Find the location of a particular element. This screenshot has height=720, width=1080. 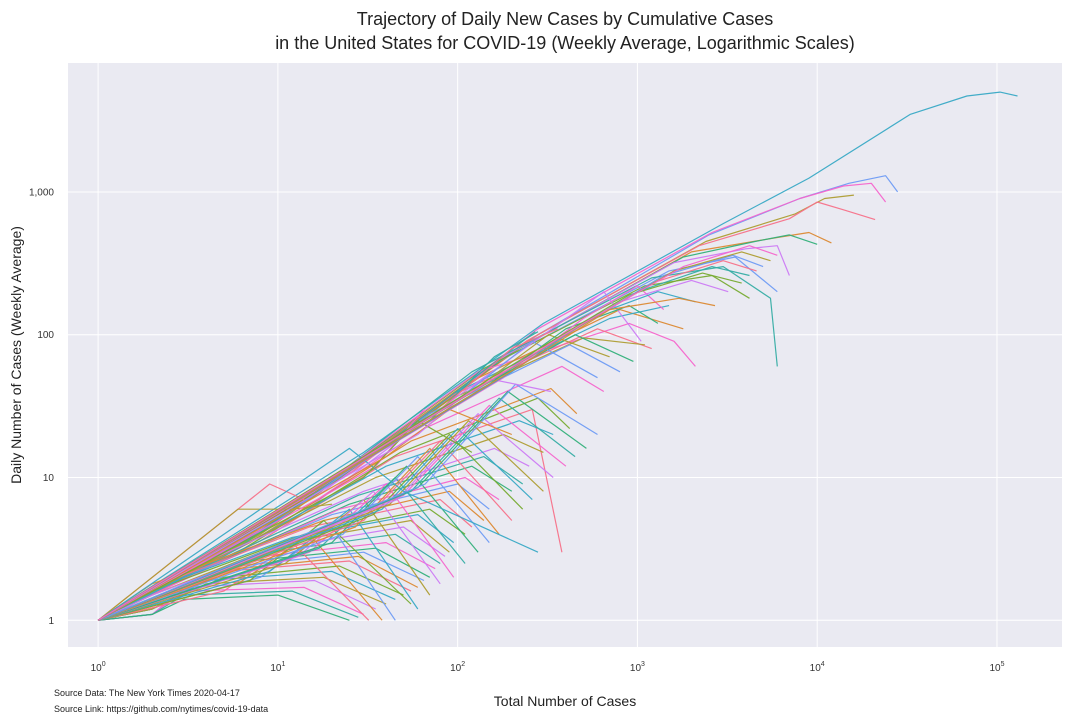

y-tick-label: 1,000 is located at coordinates (41, 192).